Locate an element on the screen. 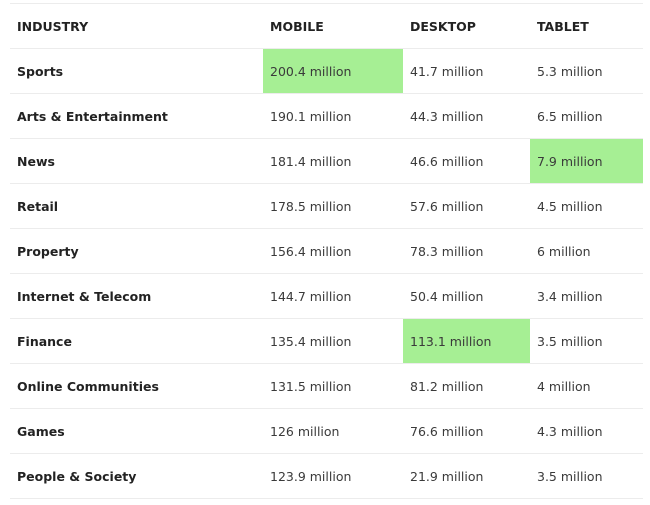 The width and height of the screenshot is (650, 505). mobile-cell: 126 million is located at coordinates (333, 431).